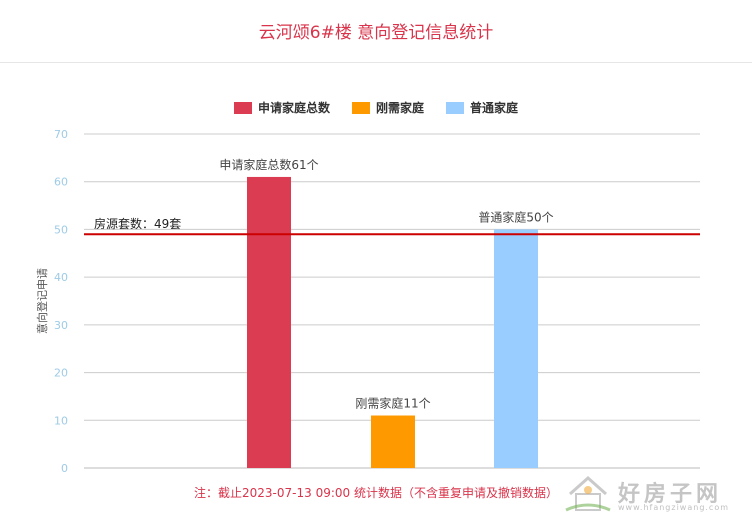  Describe the element at coordinates (399, 108) in the screenshot. I see `legend-label-rigid: 刚需家庭` at that location.